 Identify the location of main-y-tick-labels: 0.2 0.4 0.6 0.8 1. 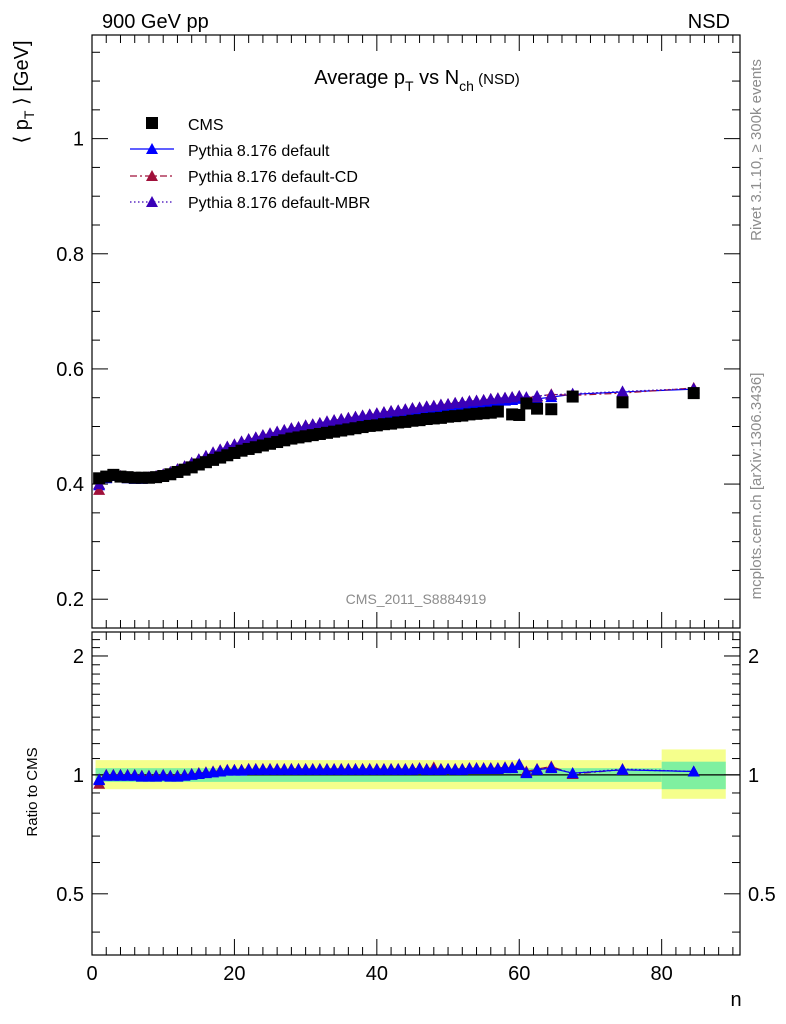
(70, 370).